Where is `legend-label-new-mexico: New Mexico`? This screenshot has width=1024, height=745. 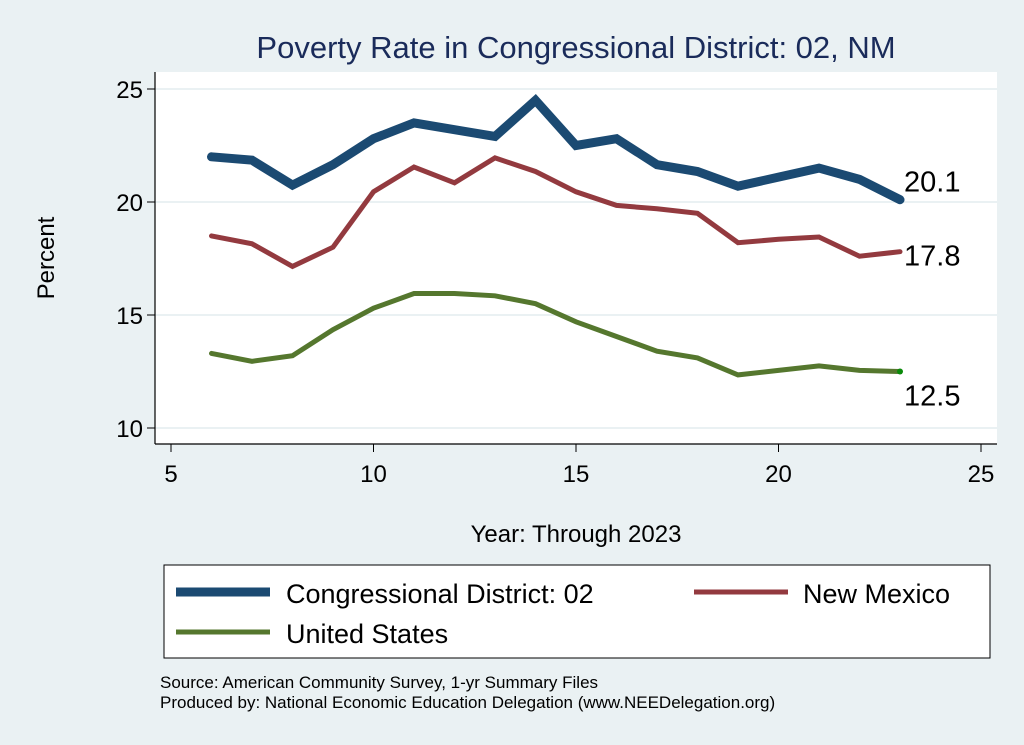
legend-label-new-mexico: New Mexico is located at coordinates (876, 594).